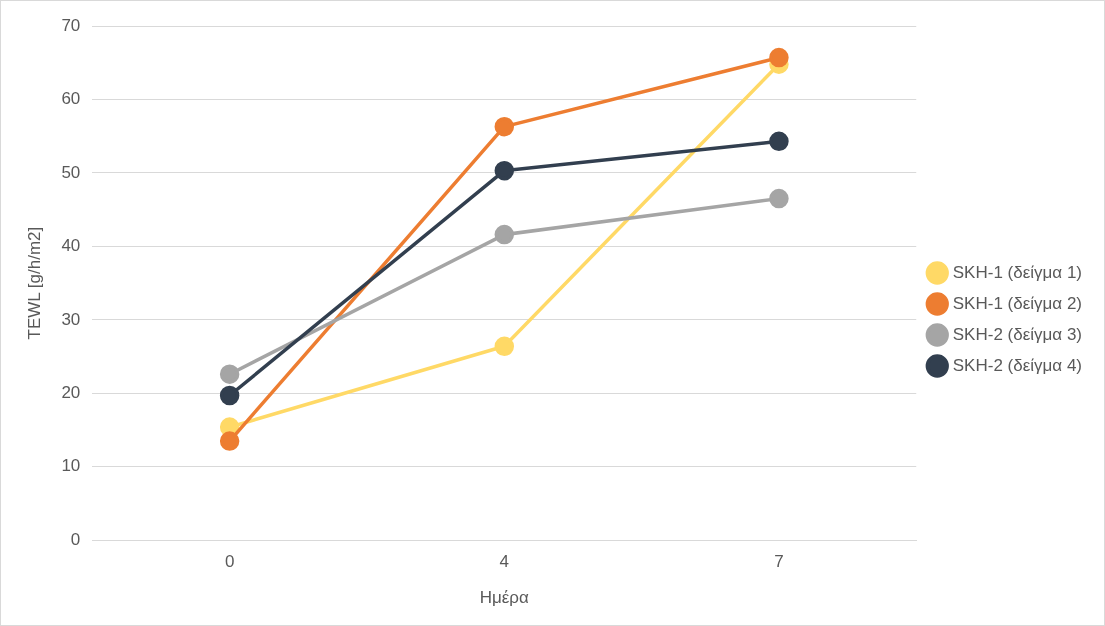  I want to click on y-tick-label: 70, so click(71, 25).